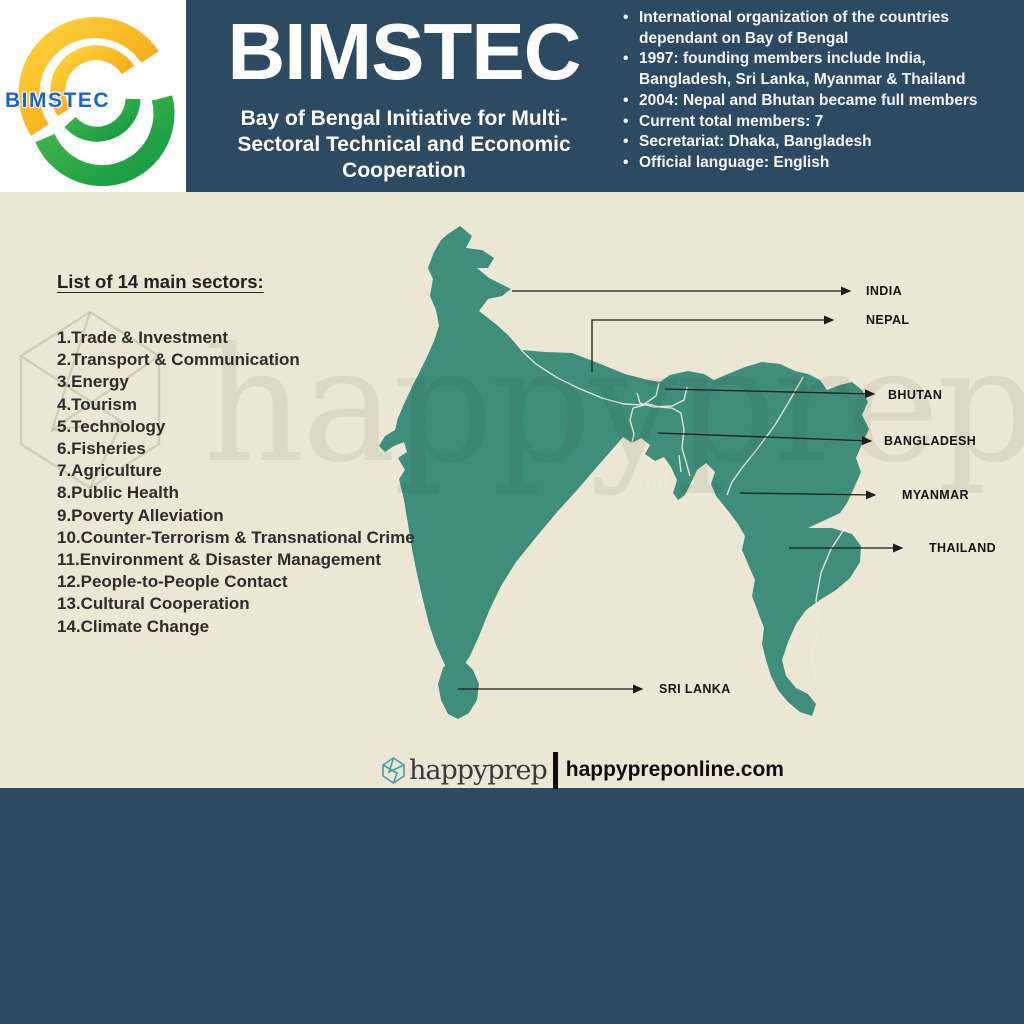 The width and height of the screenshot is (1024, 1024). I want to click on bimstec-swirl-icon, so click(96, 102).